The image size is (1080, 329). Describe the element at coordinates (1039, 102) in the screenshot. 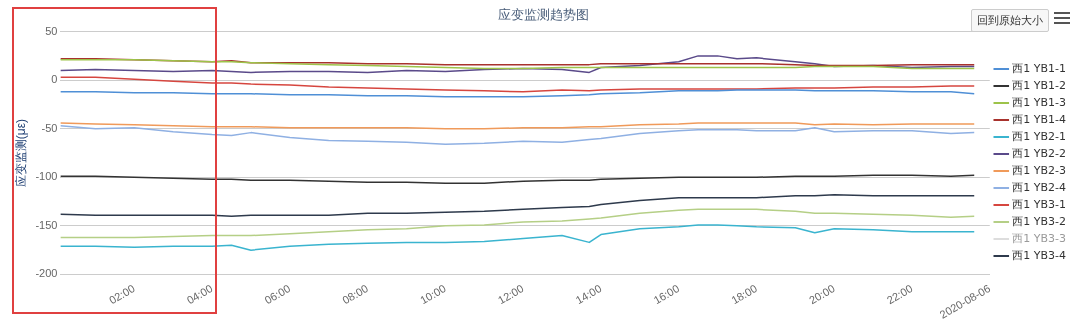

I see `legend-label: 西1 YB1-3` at that location.